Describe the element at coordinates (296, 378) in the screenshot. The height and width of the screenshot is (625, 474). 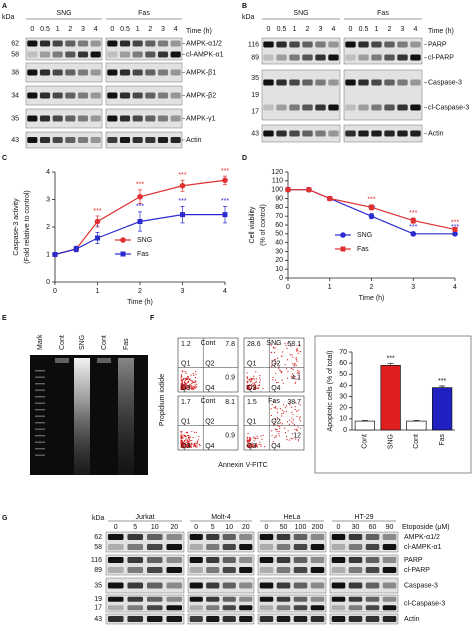
I see `quadrant-value: 4.1` at that location.